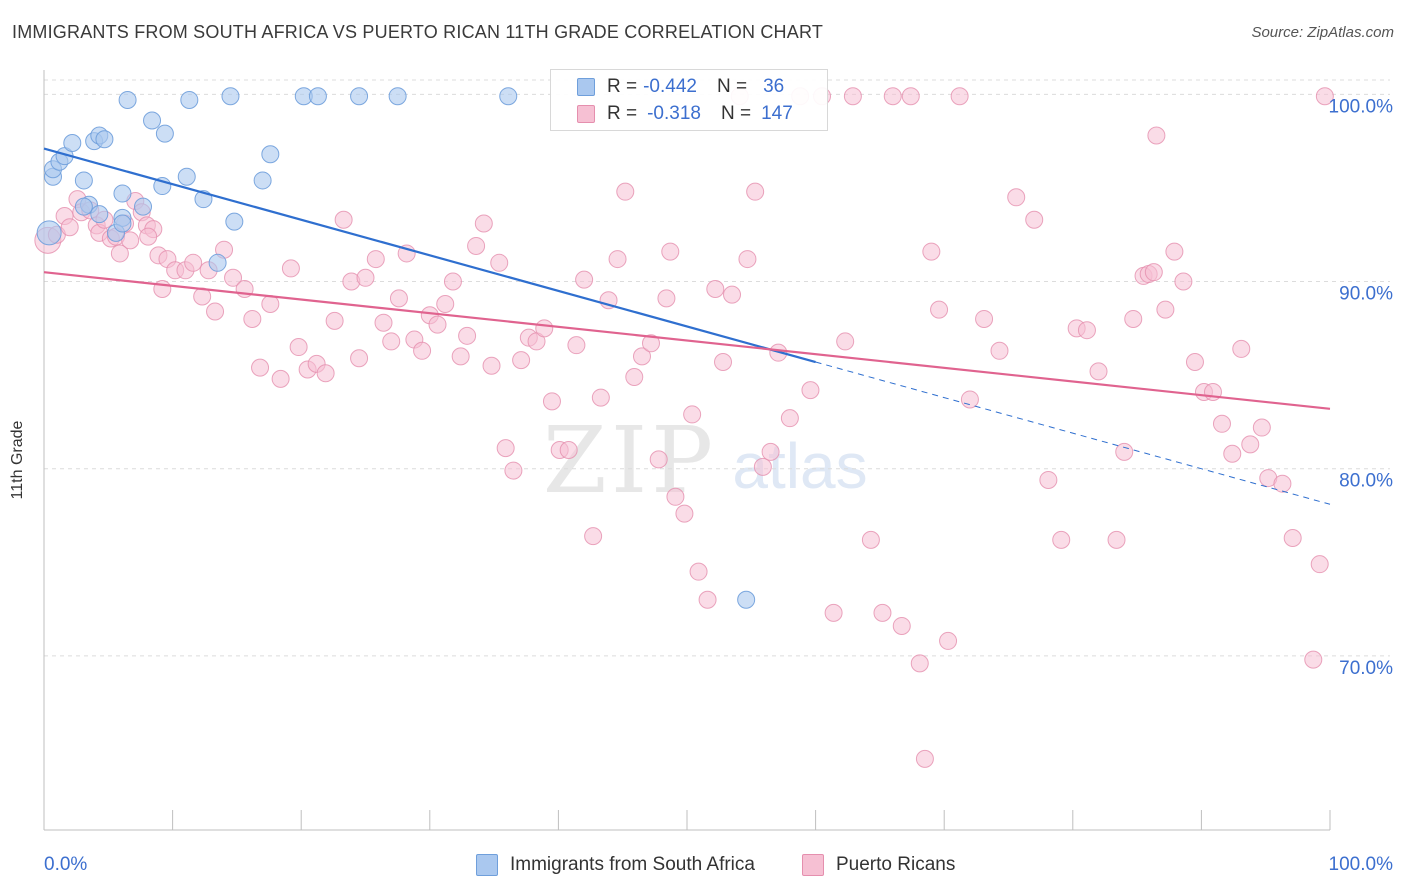 The height and width of the screenshot is (892, 1406). Describe the element at coordinates (689, 100) in the screenshot. I see `correlation-legend: R = -0.442 N = 36 R = -0.318 N = 147` at that location.